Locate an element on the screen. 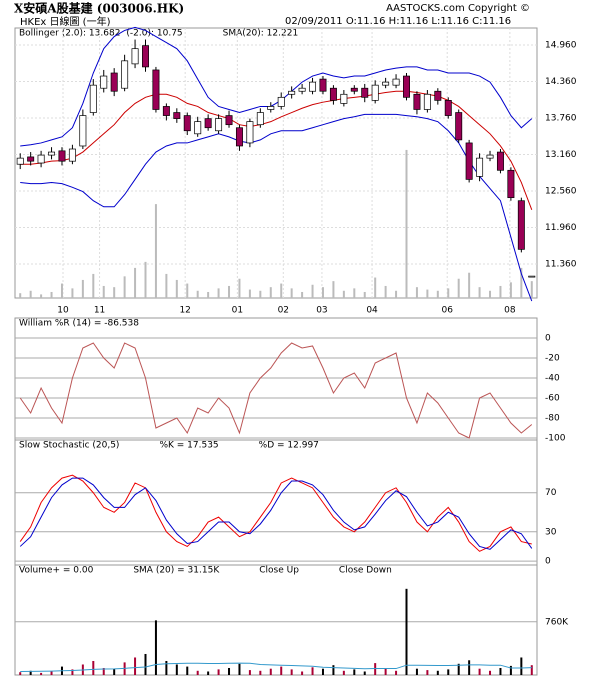  legend-entry: %K = 17.535 is located at coordinates (188, 446).